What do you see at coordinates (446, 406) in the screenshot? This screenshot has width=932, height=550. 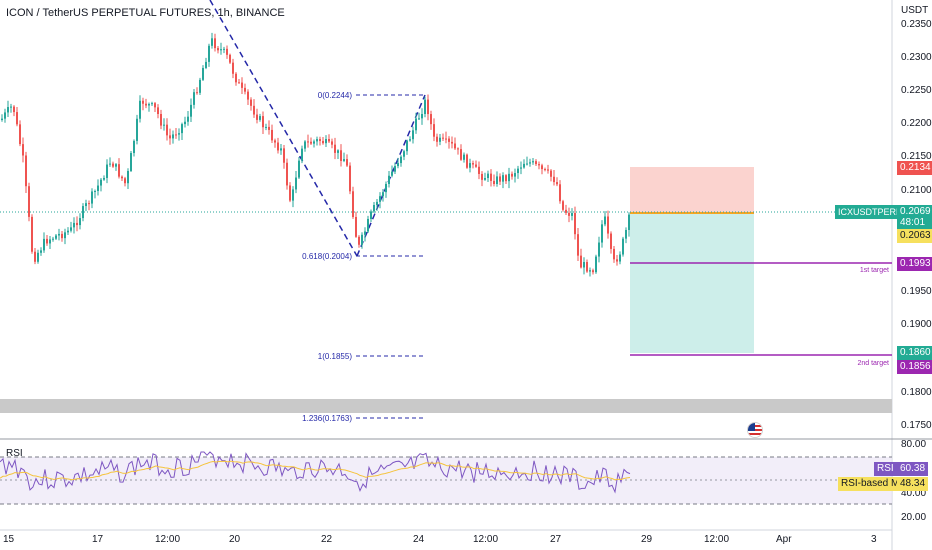 I see `volume-band` at bounding box center [446, 406].